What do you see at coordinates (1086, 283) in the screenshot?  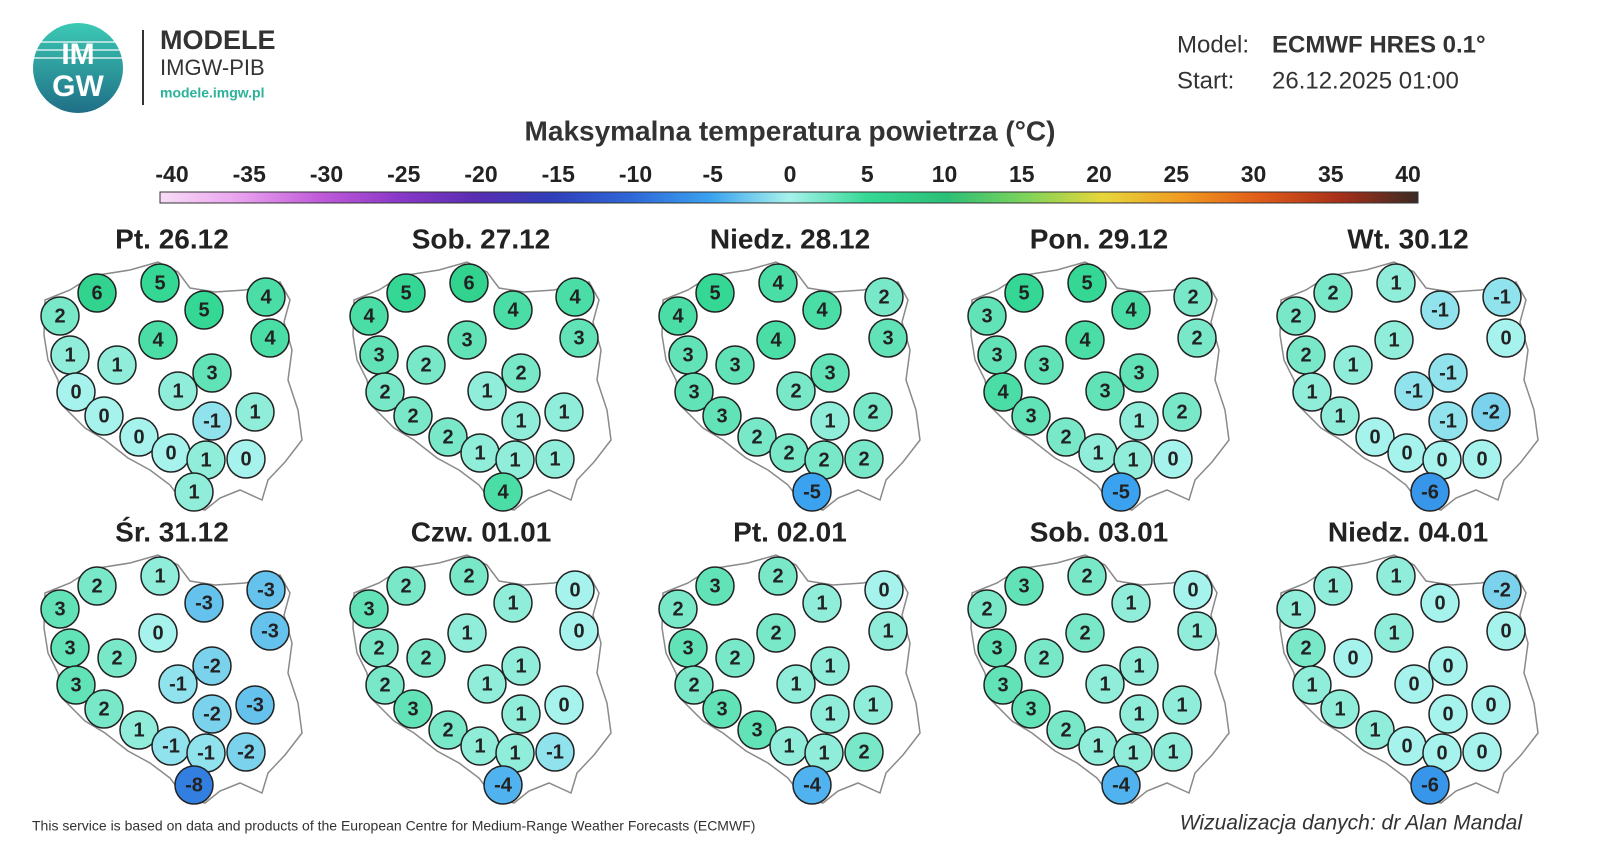 I see `temp-value: 5` at bounding box center [1086, 283].